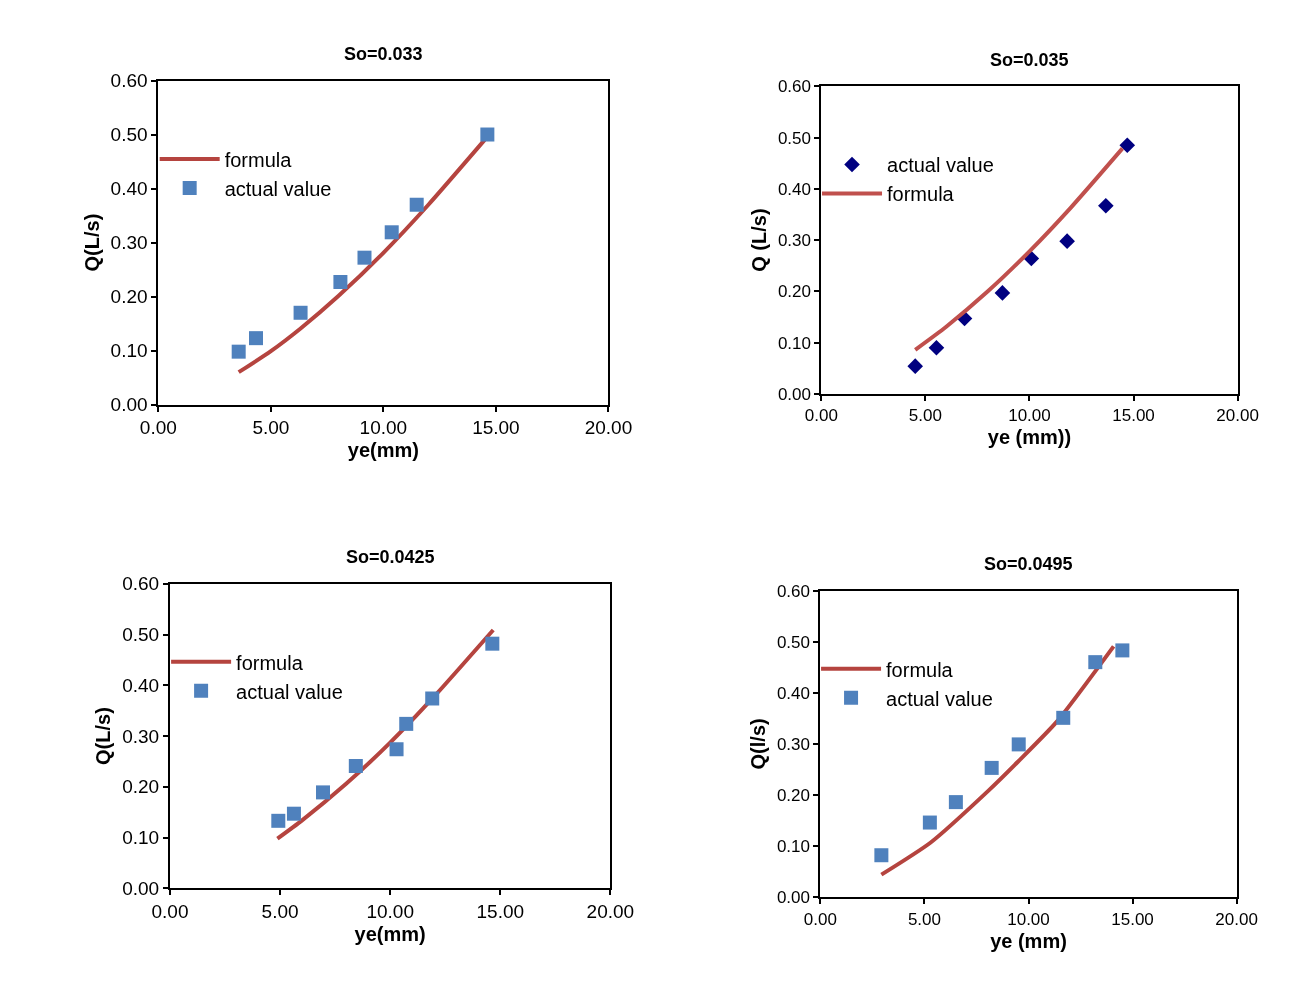  I want to click on x-axis-title: ye (mm), so click(1028, 940).